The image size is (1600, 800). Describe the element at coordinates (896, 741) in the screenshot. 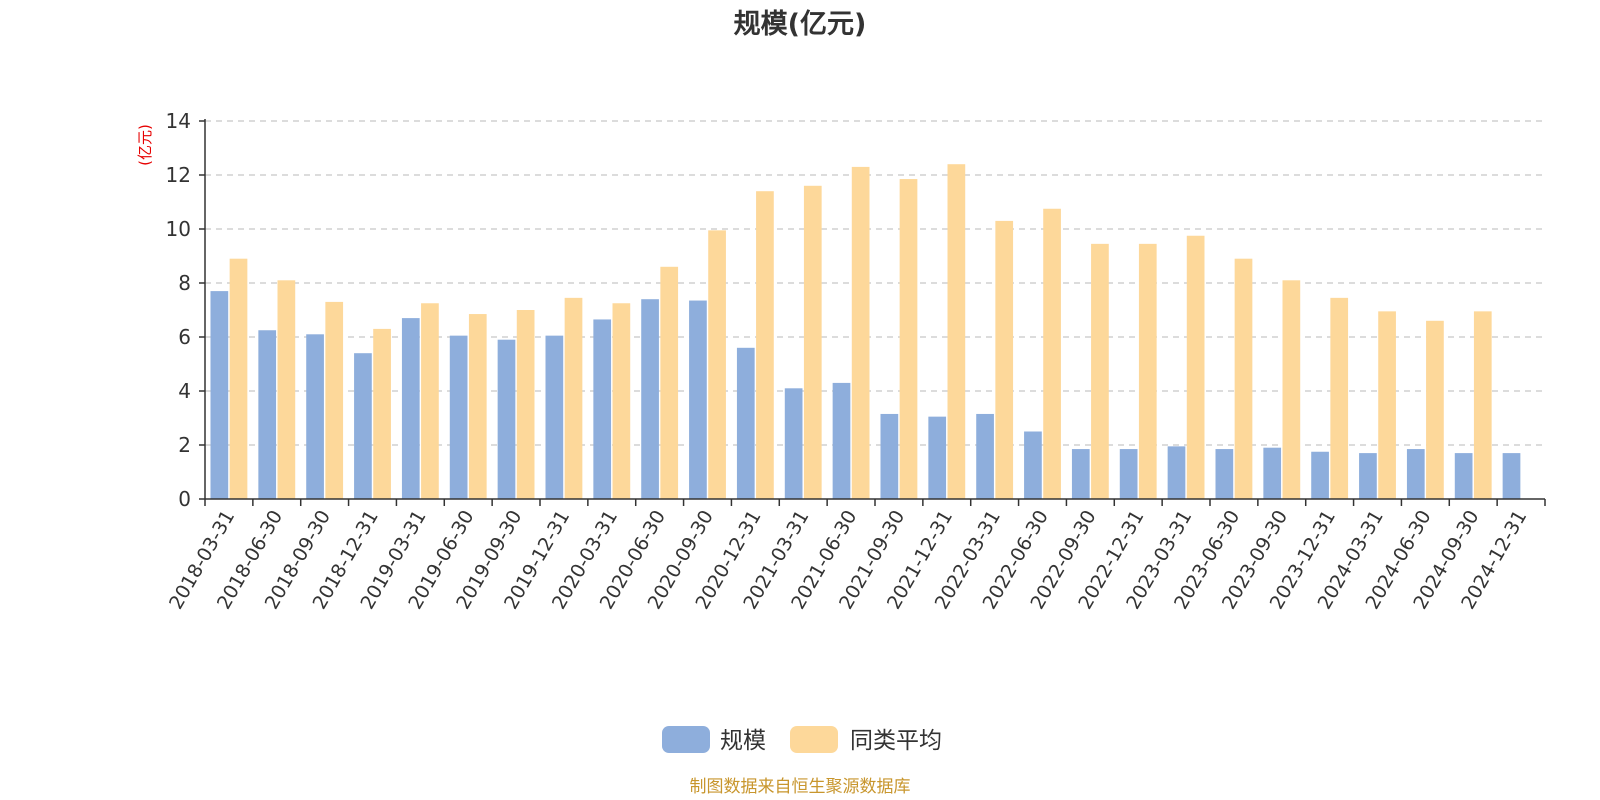

I see `legend-label: 同类平均` at that location.